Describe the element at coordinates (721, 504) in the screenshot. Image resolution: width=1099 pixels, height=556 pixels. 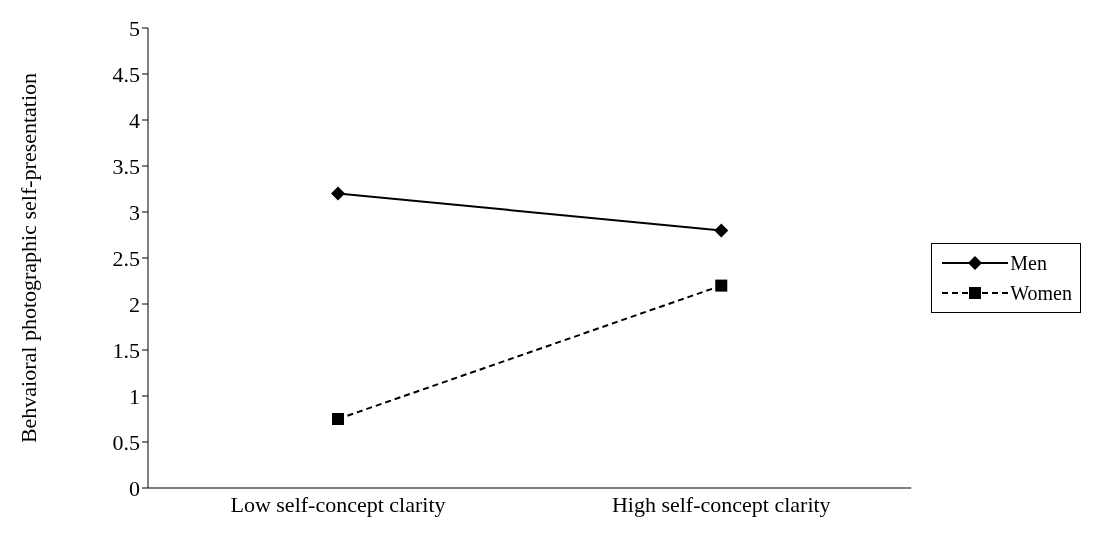
I see `x-tick-label: High self-concept clarity` at that location.